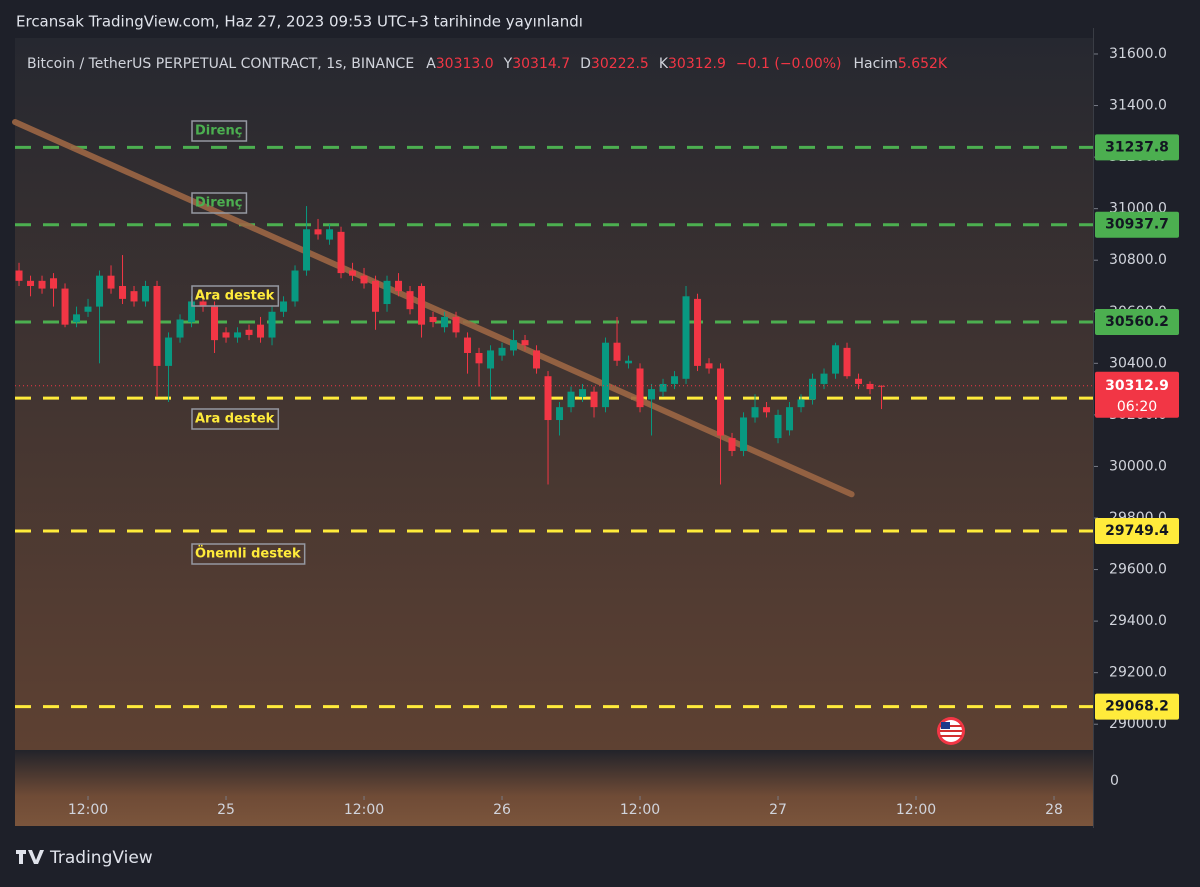 The image size is (1200, 887). What do you see at coordinates (1054, 810) in the screenshot?
I see `x-tick-label: 28` at bounding box center [1054, 810].